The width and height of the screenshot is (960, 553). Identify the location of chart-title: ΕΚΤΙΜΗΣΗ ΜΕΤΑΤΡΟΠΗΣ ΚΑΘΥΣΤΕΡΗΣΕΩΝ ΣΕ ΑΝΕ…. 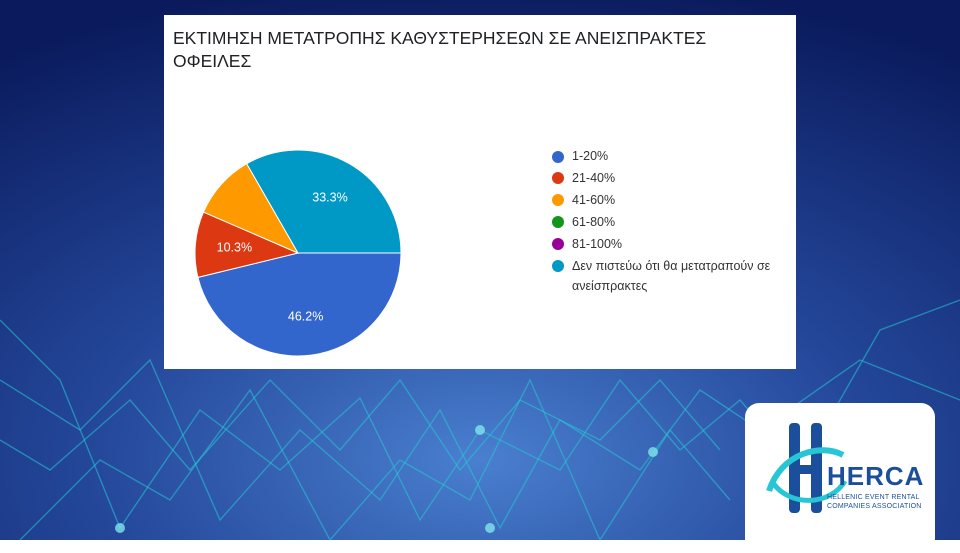
(440, 49).